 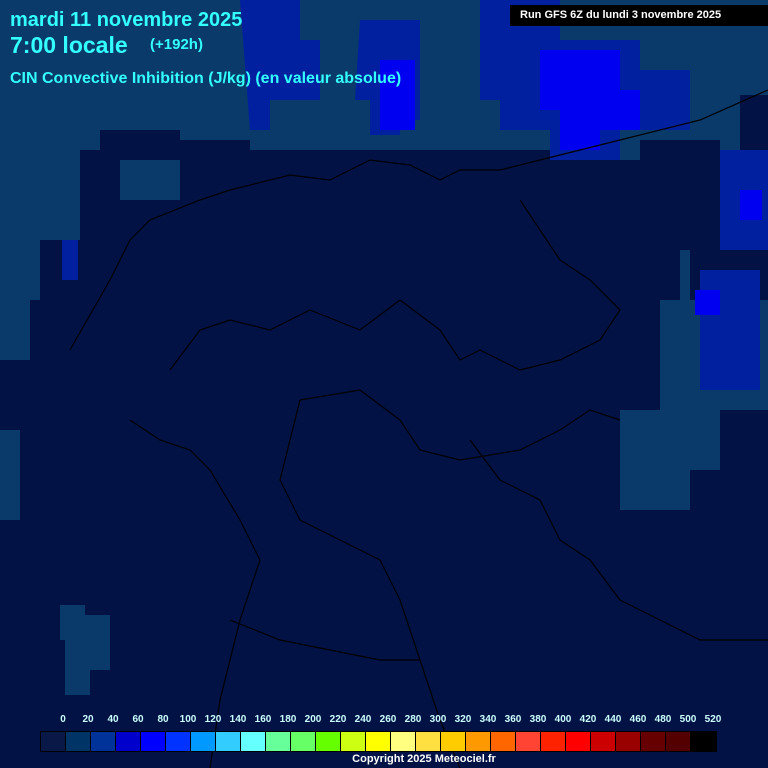 I want to click on legend-label: 200, so click(x=313, y=719).